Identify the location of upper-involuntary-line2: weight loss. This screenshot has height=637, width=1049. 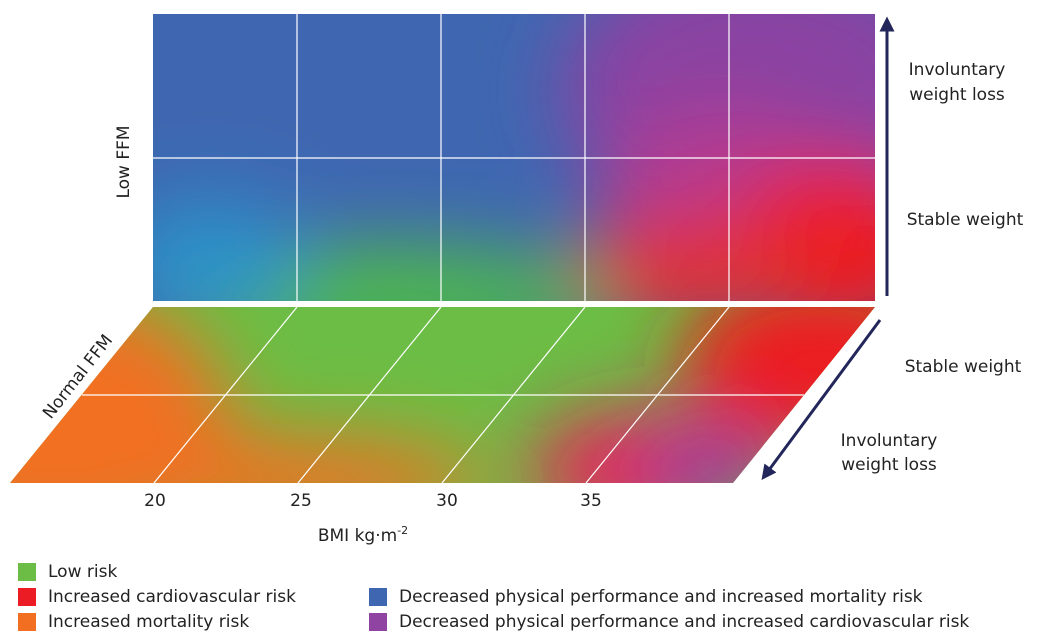
(957, 95).